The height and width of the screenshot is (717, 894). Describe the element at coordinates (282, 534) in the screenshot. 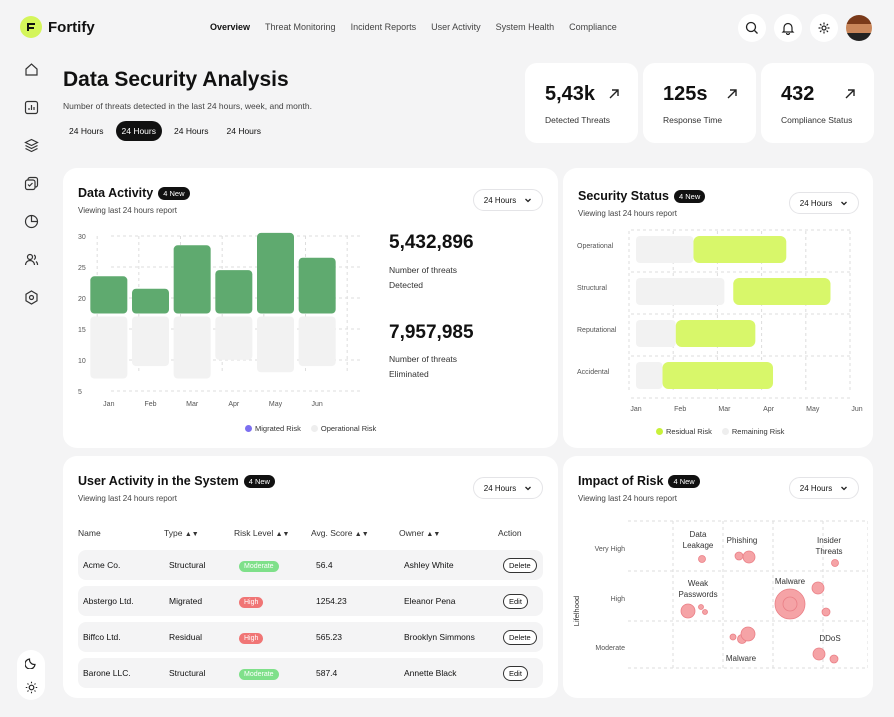

I see `sort-icon: ▲▼` at that location.